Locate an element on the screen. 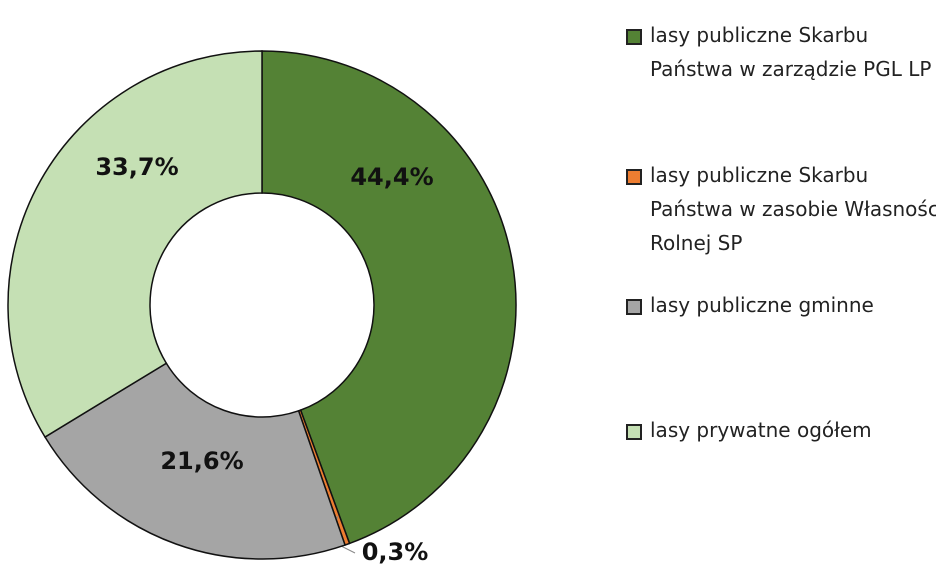 This screenshot has height=569, width=936. legend-label: lasy prywatne ogółem is located at coordinates (761, 430).